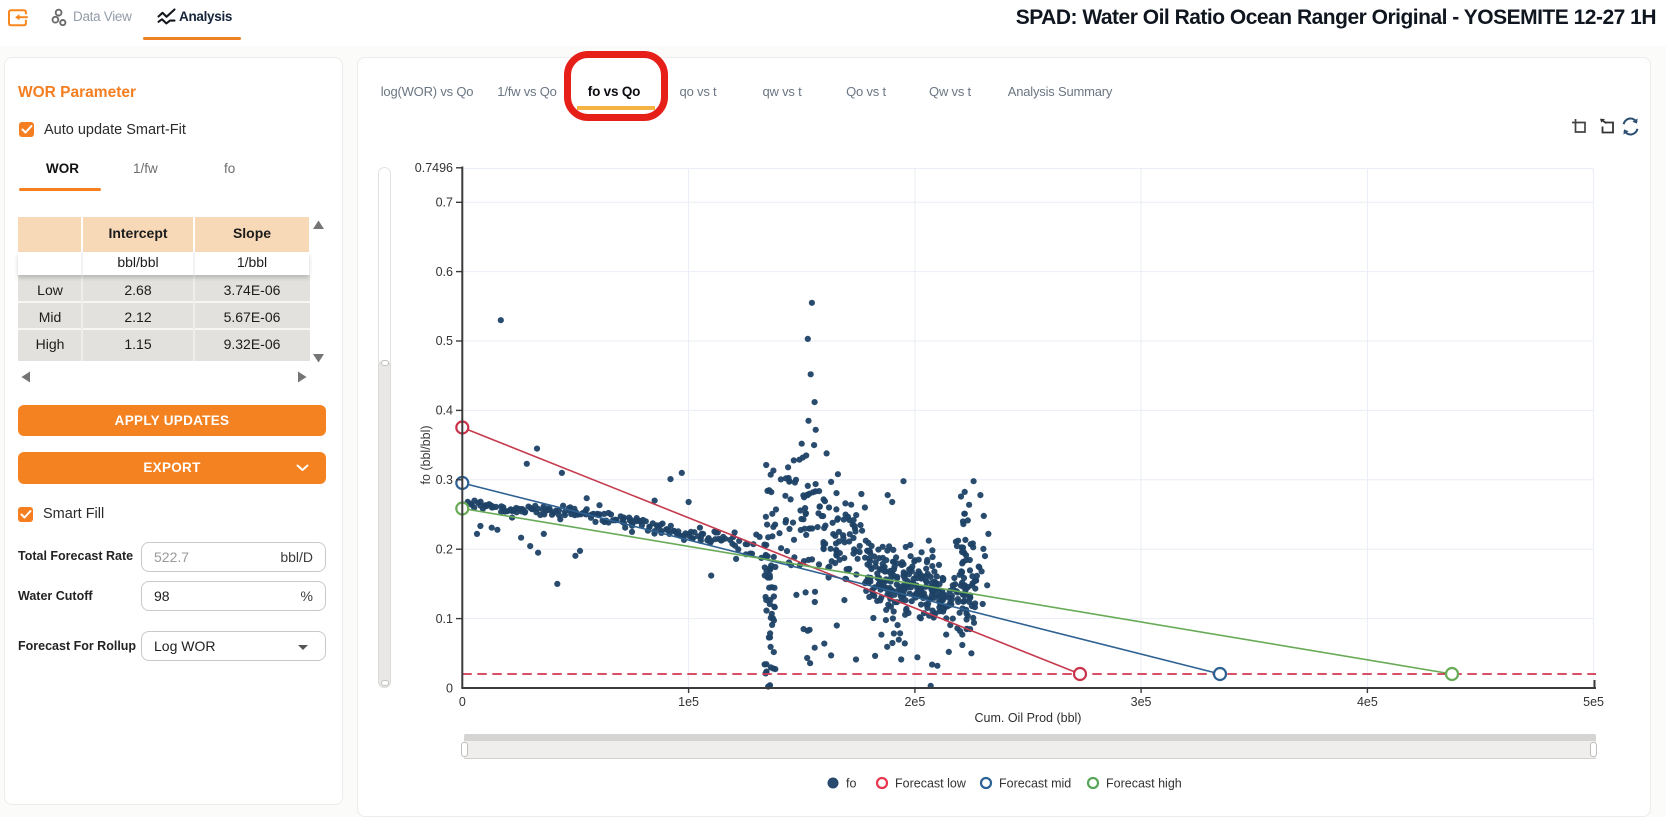  Describe the element at coordinates (1593, 702) in the screenshot. I see `svg-text: 5e5` at that location.